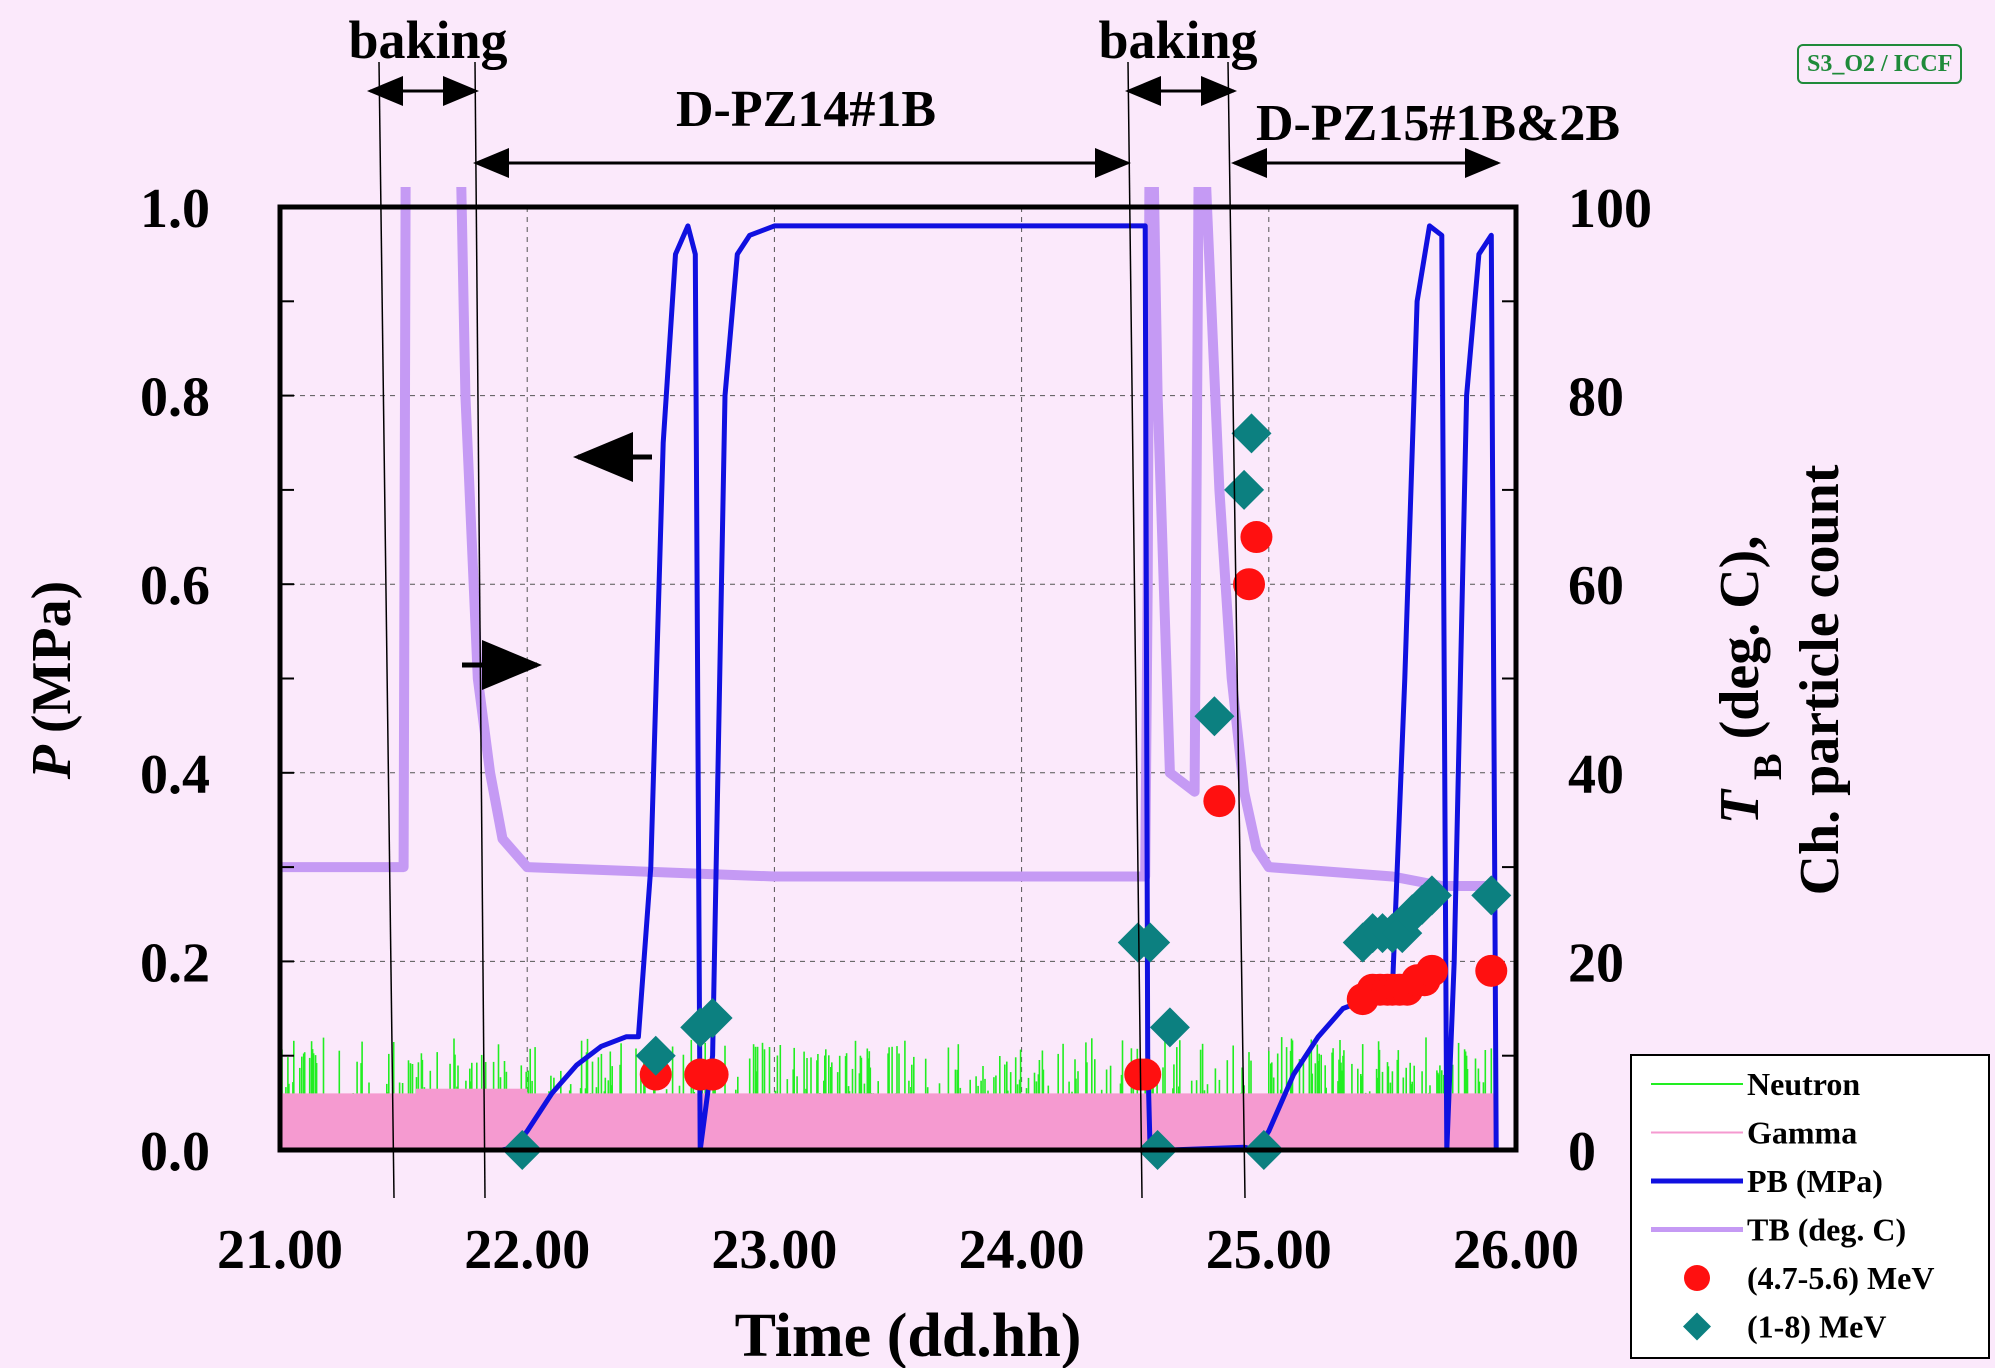 This screenshot has width=1995, height=1368. I want to click on y-right-tick-label: 0, so click(1582, 1152).